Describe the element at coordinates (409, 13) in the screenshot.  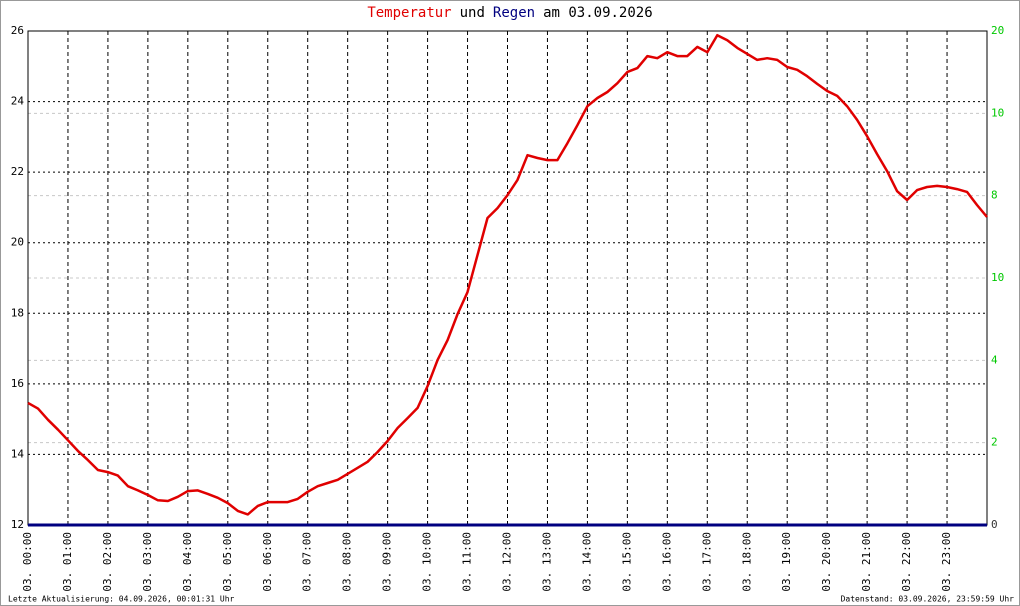
I see `title-part: Temperatur` at that location.